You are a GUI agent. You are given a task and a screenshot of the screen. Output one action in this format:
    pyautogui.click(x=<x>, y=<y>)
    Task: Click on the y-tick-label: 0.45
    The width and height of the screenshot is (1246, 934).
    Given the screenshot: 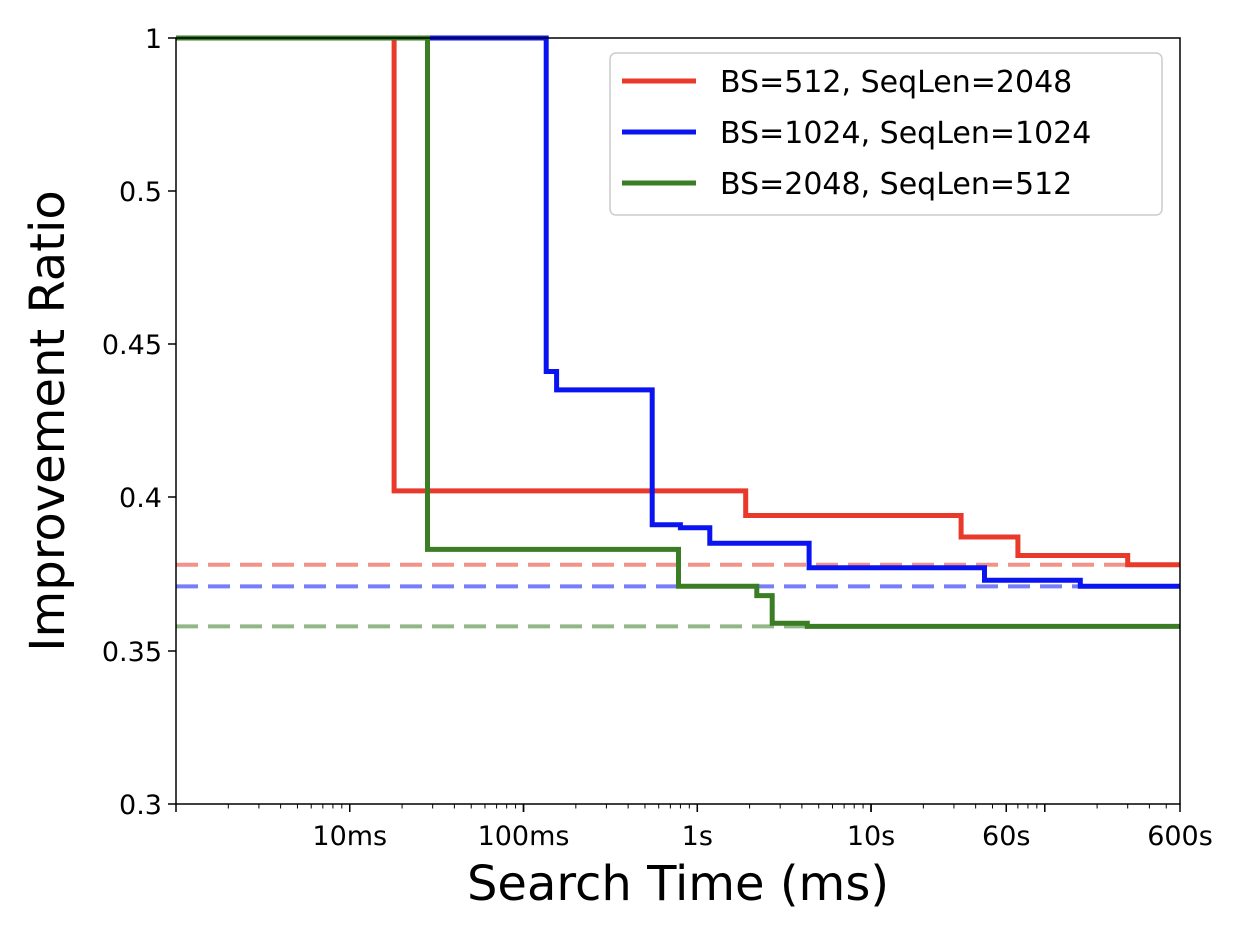 What is the action you would take?
    pyautogui.click(x=132, y=345)
    